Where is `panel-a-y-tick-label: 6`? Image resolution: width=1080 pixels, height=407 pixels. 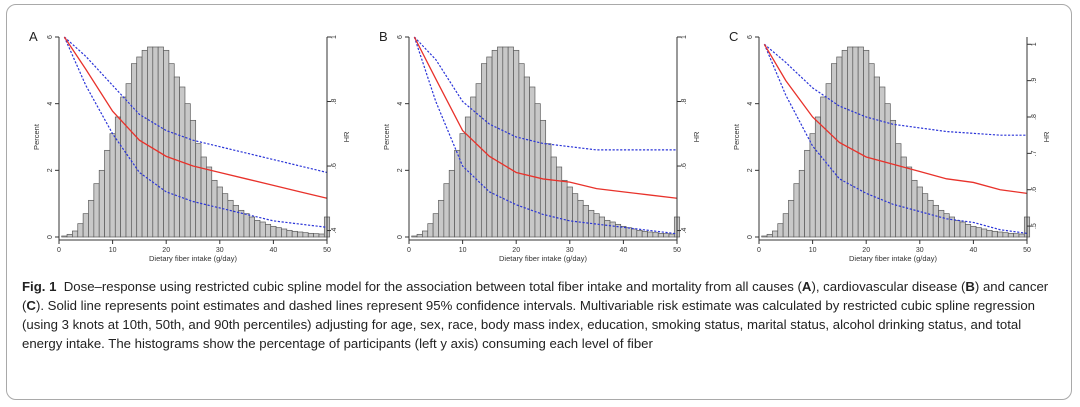
panel-a-y-tick-label: 6 is located at coordinates (50, 37).